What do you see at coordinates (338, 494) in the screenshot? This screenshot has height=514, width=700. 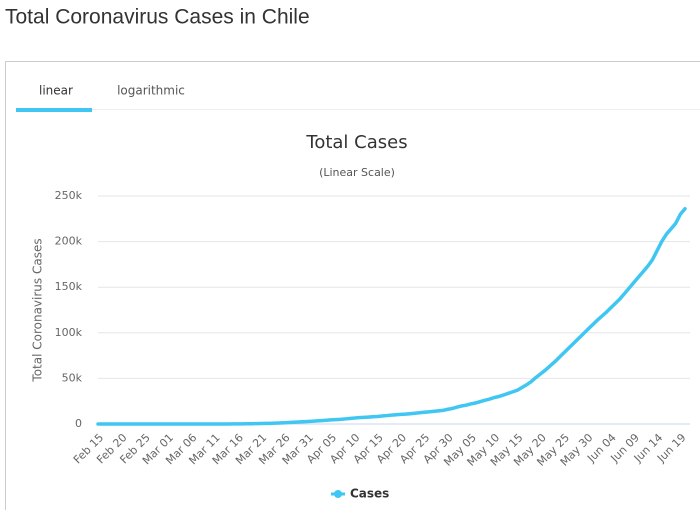 I see `legend-marker` at bounding box center [338, 494].